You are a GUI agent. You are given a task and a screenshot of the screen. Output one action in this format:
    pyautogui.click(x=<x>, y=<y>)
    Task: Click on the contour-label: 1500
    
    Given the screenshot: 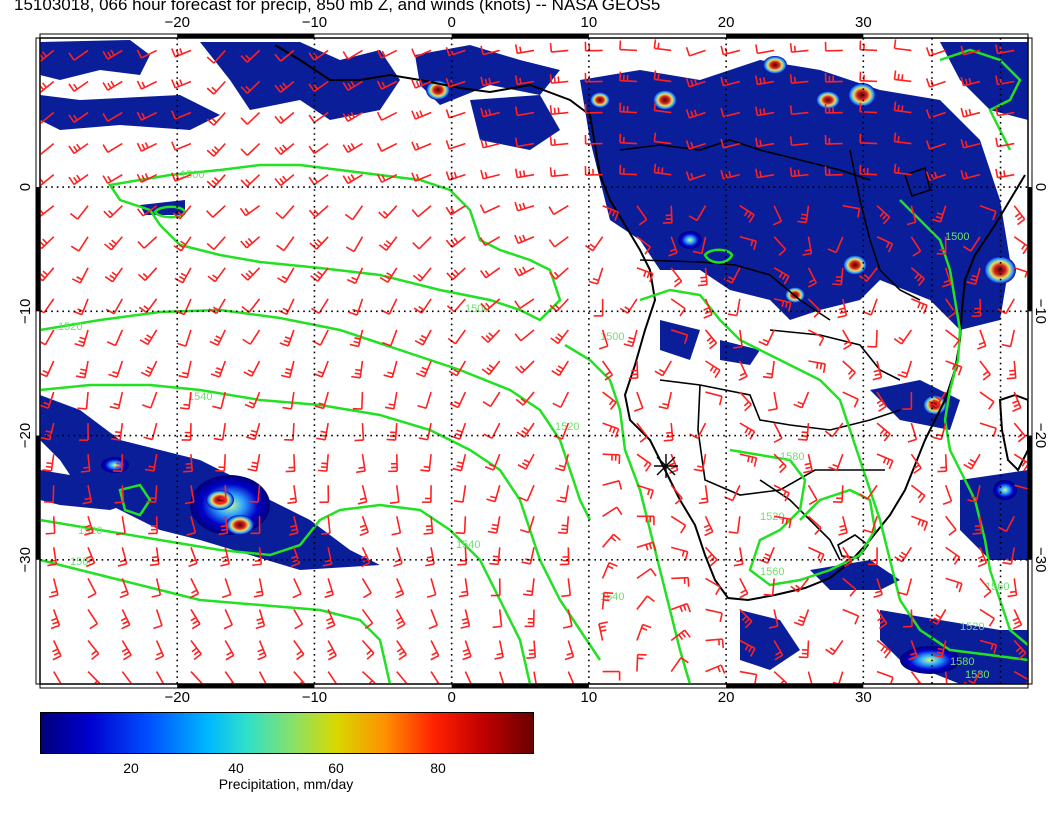 What is the action you would take?
    pyautogui.click(x=957, y=237)
    